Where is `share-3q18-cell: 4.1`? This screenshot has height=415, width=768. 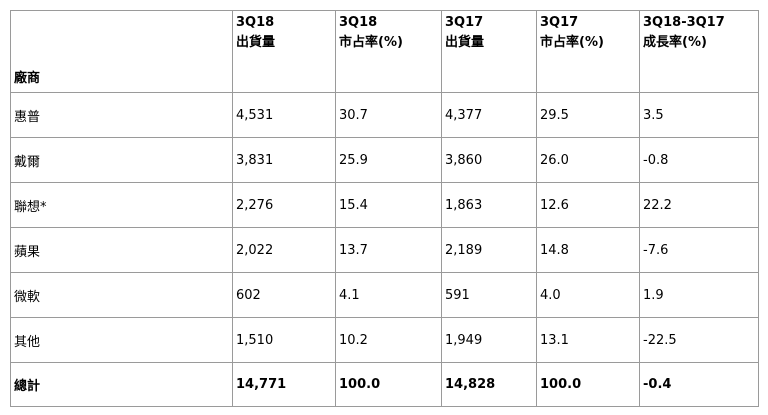
share-3q18-cell: 4.1 is located at coordinates (388, 295).